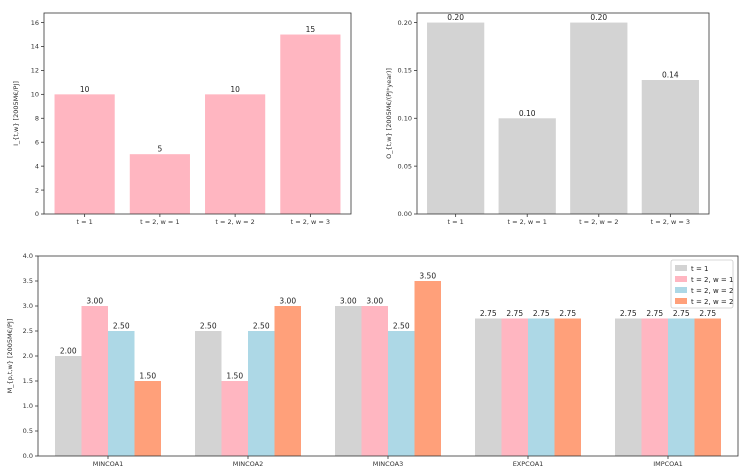  Describe the element at coordinates (28, 281) in the screenshot. I see `y-tick-label: 3.5` at that location.